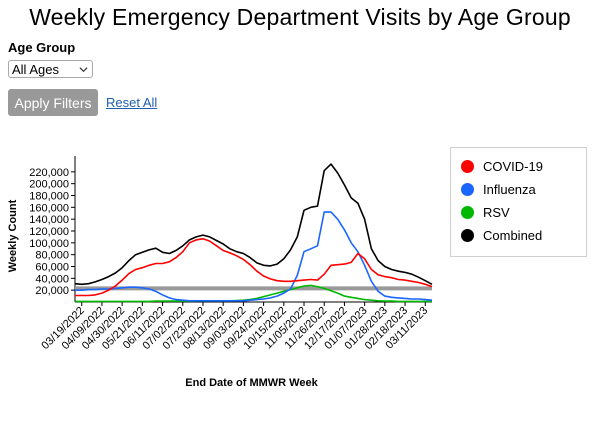 The height and width of the screenshot is (436, 600). Describe the element at coordinates (52, 268) in the screenshot. I see `y-tick-label: 60,000` at that location.